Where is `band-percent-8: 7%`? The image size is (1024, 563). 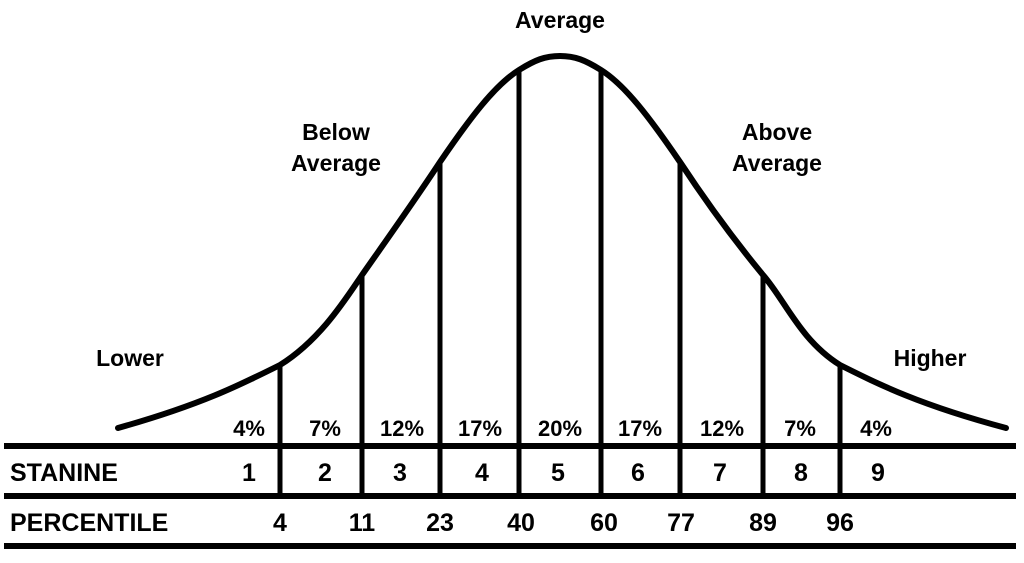
band-percent-8: 7% is located at coordinates (800, 428).